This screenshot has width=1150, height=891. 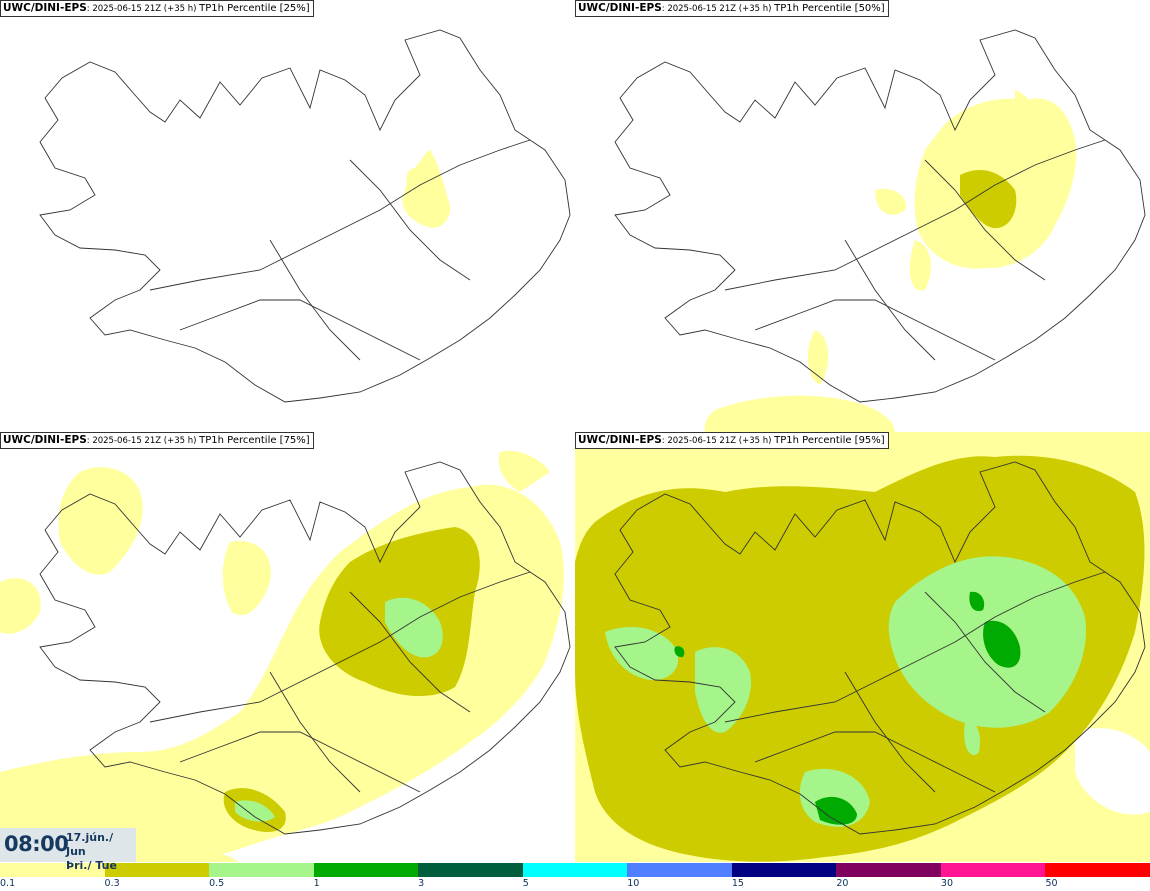 What do you see at coordinates (988, 199) in the screenshot?
I see `precip-shading-mid` at bounding box center [988, 199].